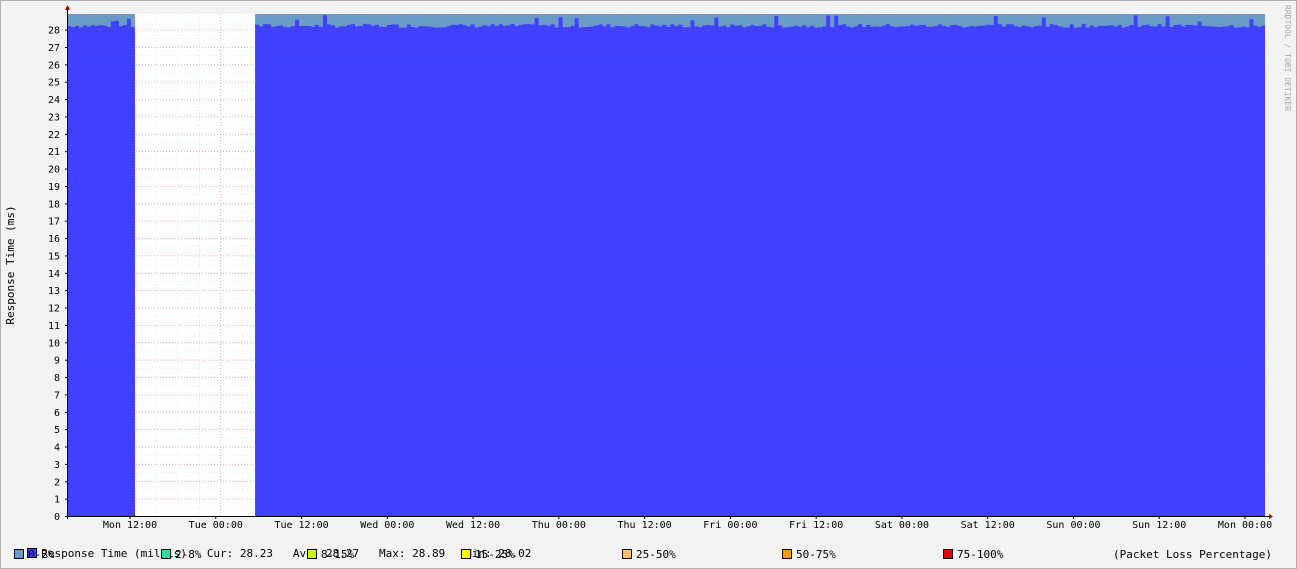 The image size is (1297, 569). Describe the element at coordinates (301, 525) in the screenshot. I see `x-tick-label: Tue 12:00` at that location.